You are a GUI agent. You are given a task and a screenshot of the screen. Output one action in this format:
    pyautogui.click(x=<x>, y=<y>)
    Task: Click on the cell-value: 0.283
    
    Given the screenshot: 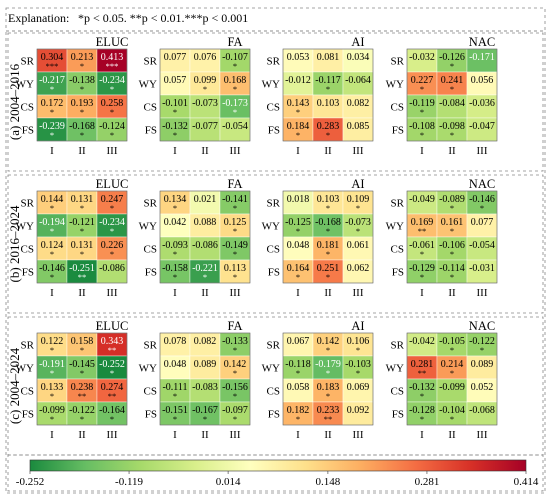 What is the action you would take?
    pyautogui.click(x=328, y=126)
    